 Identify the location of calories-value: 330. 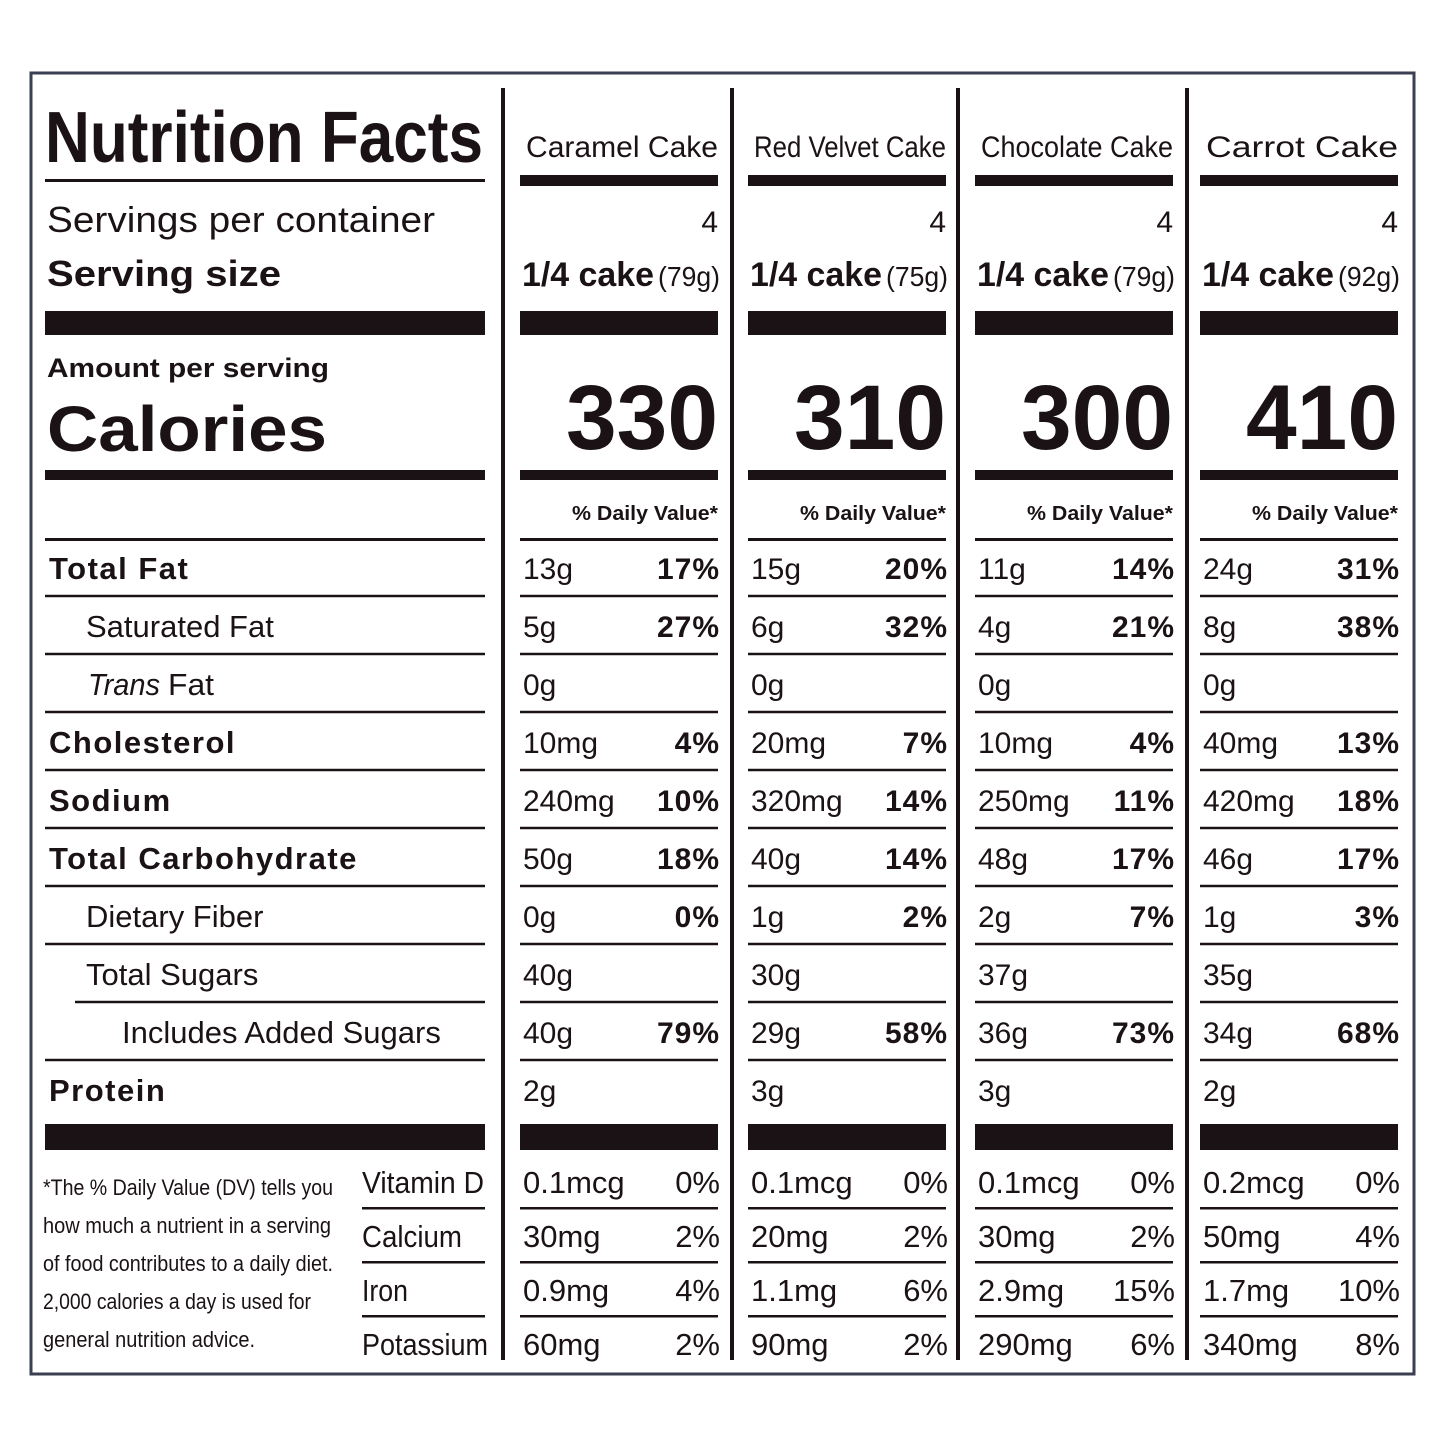
(642, 418).